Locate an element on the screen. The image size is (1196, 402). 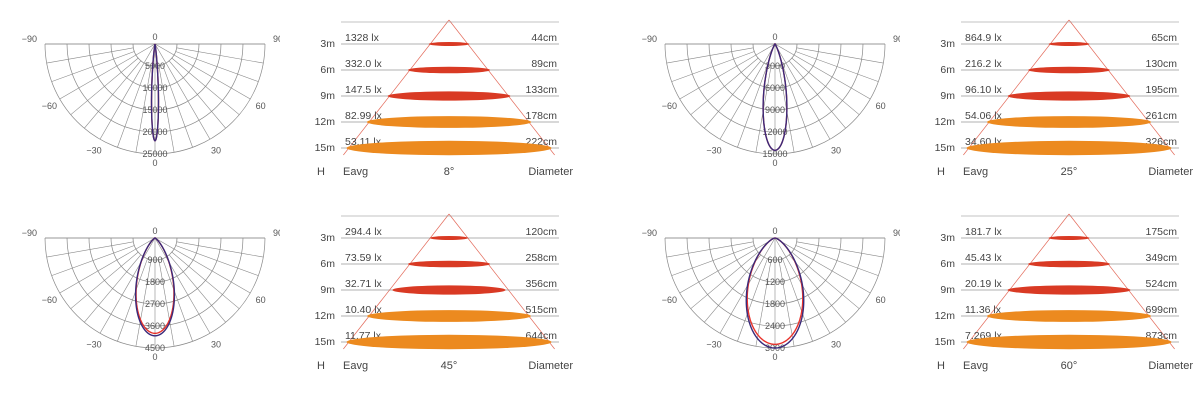
row-eavg-value: 20.19 lx is located at coordinates (984, 284).